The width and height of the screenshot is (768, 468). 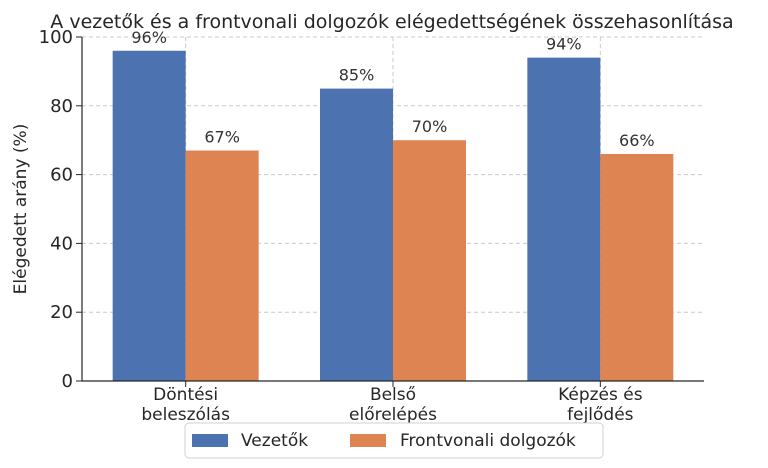 I want to click on legend: Vezetők Frontvonali dolgozók, so click(x=394, y=440).